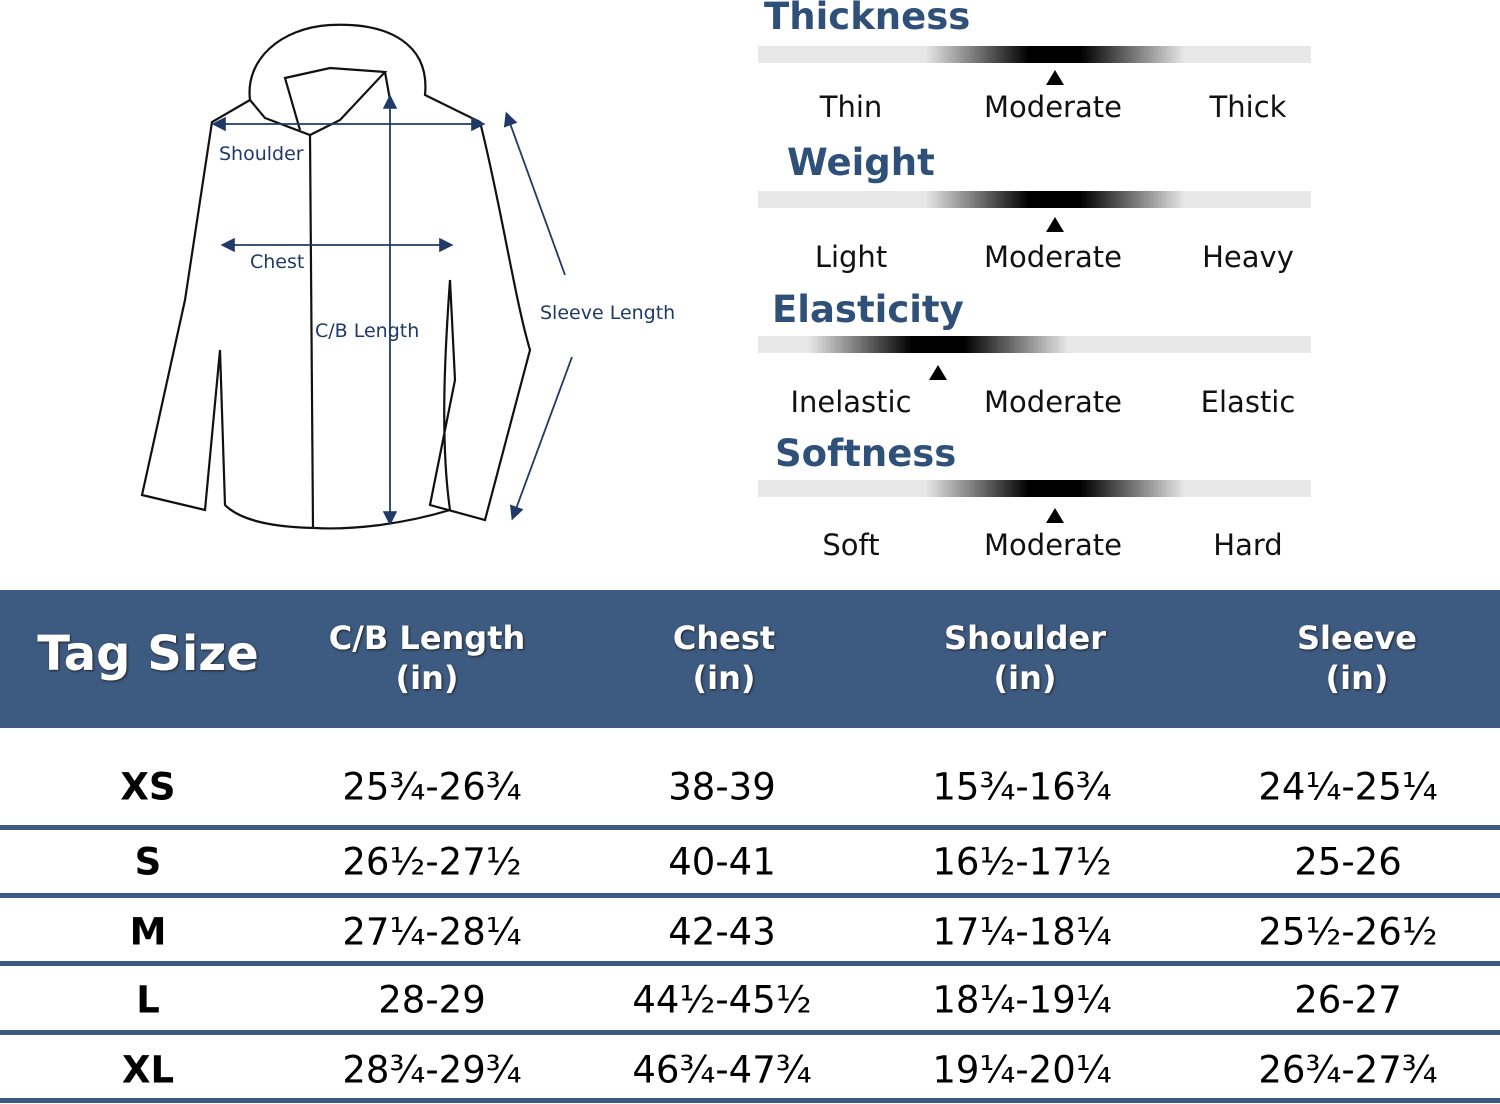 The image size is (1500, 1104). What do you see at coordinates (1348, 862) in the screenshot?
I see `measurement-cell: 25-26` at bounding box center [1348, 862].